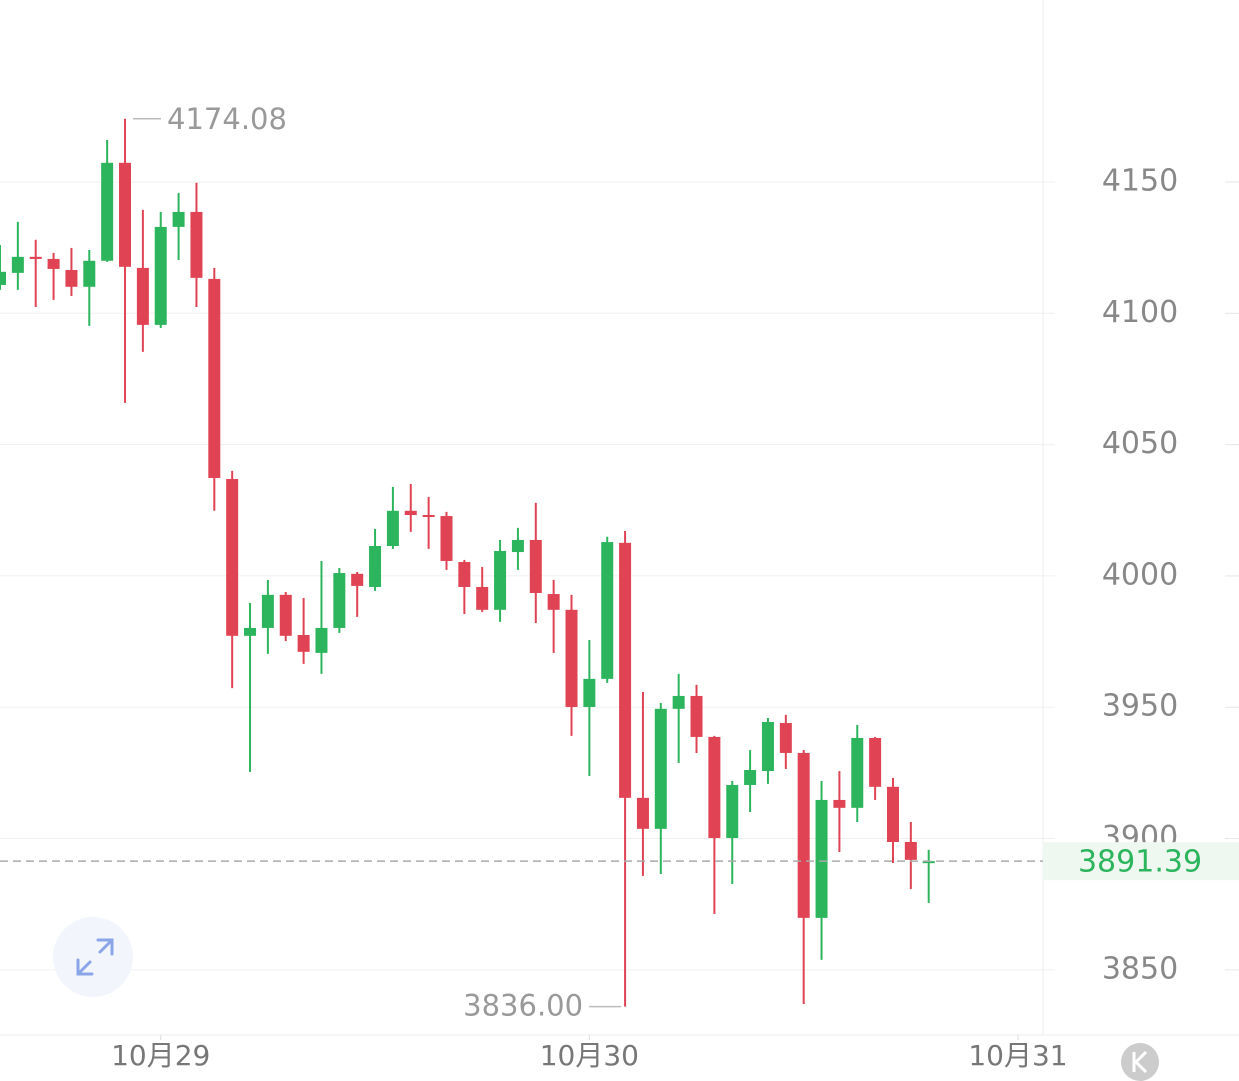 The height and width of the screenshot is (1081, 1239). What do you see at coordinates (227, 119) in the screenshot?
I see `high-label: 4174.08` at bounding box center [227, 119].